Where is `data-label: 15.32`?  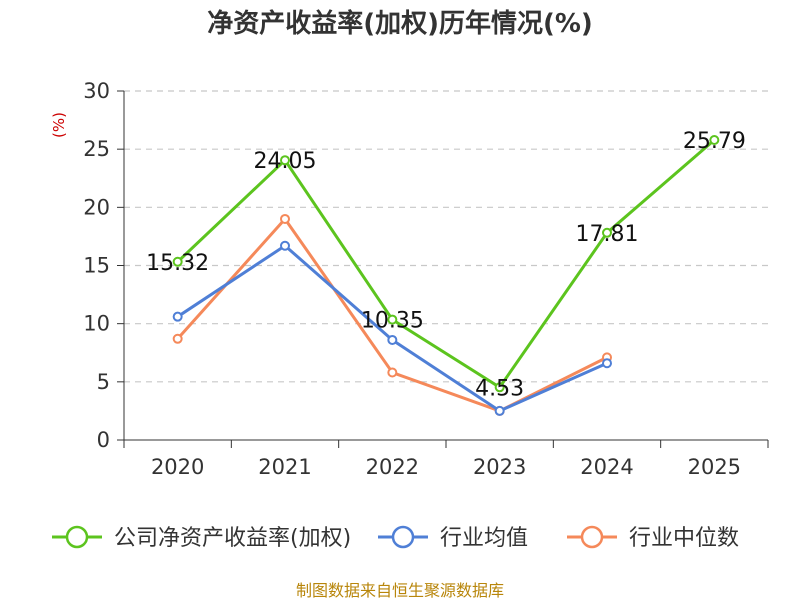 data-label: 15.32 is located at coordinates (177, 263).